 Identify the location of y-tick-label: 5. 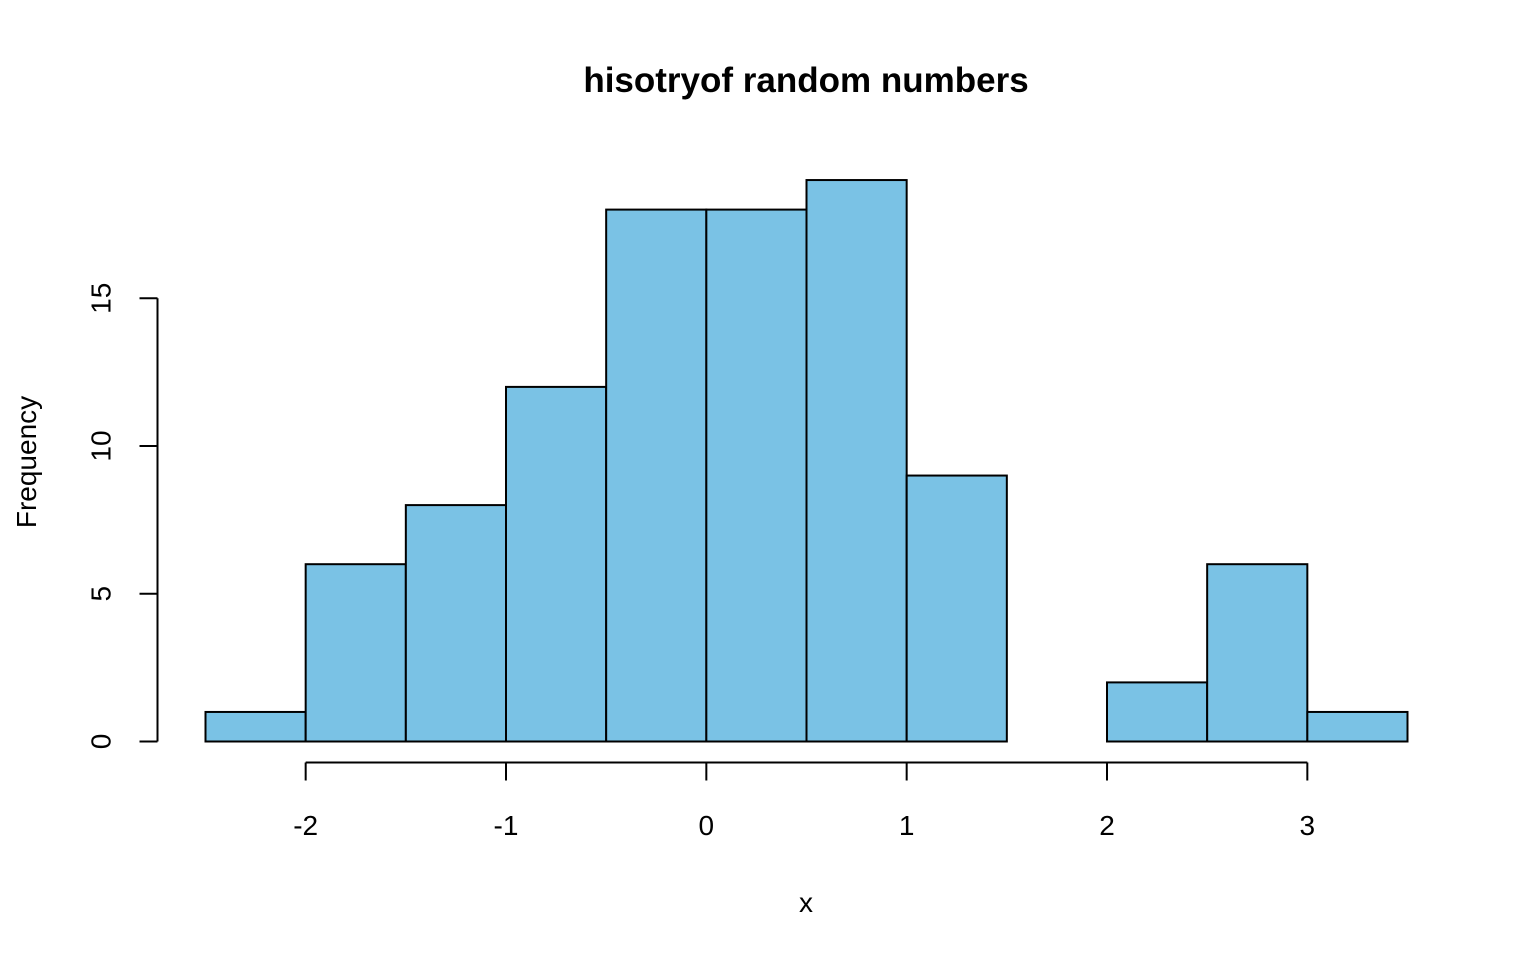
(101, 594).